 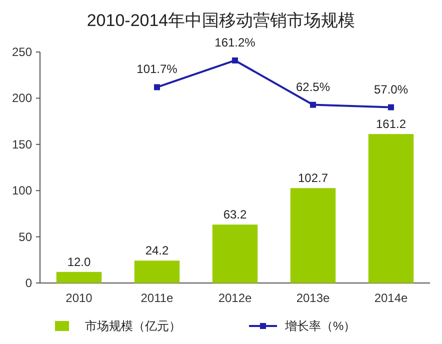 I want to click on y-tick-label: 250, so click(x=22, y=52).